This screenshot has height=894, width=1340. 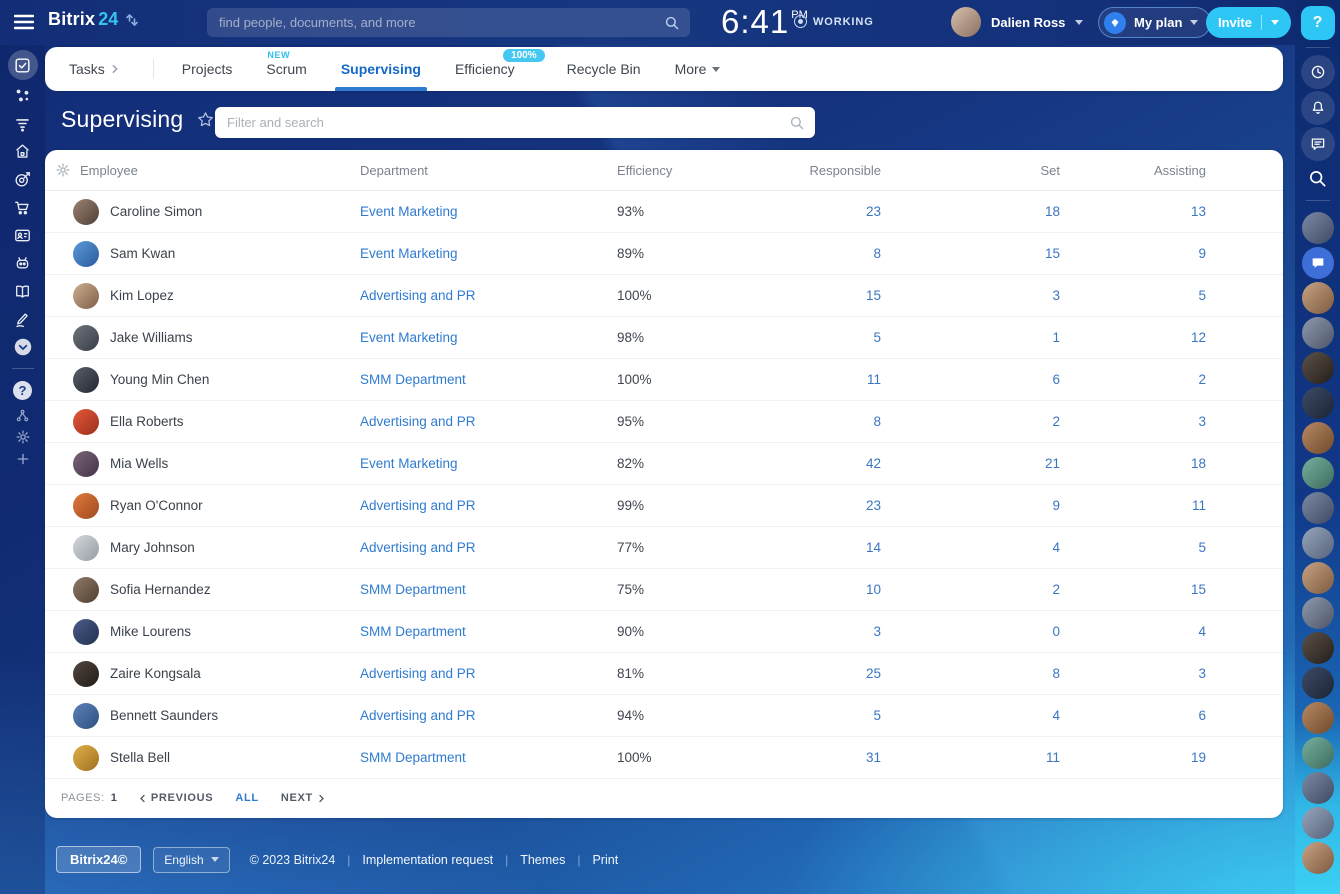 I want to click on table-row: Mia Wells Event Marketing 82% 42 21 18, so click(x=664, y=464).